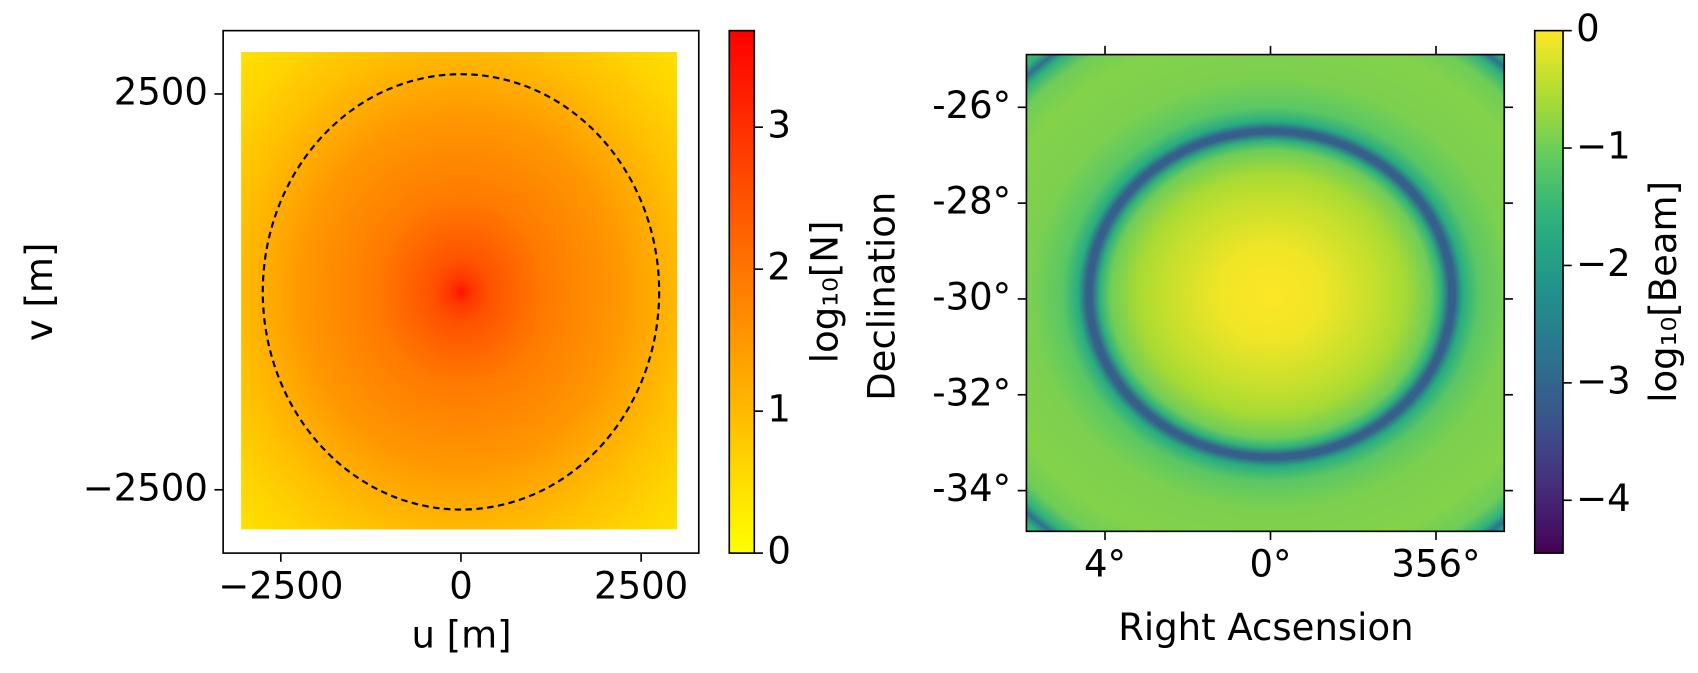 The image size is (1698, 673). Describe the element at coordinates (971, 201) in the screenshot. I see `y-tick-label: -28°` at that location.